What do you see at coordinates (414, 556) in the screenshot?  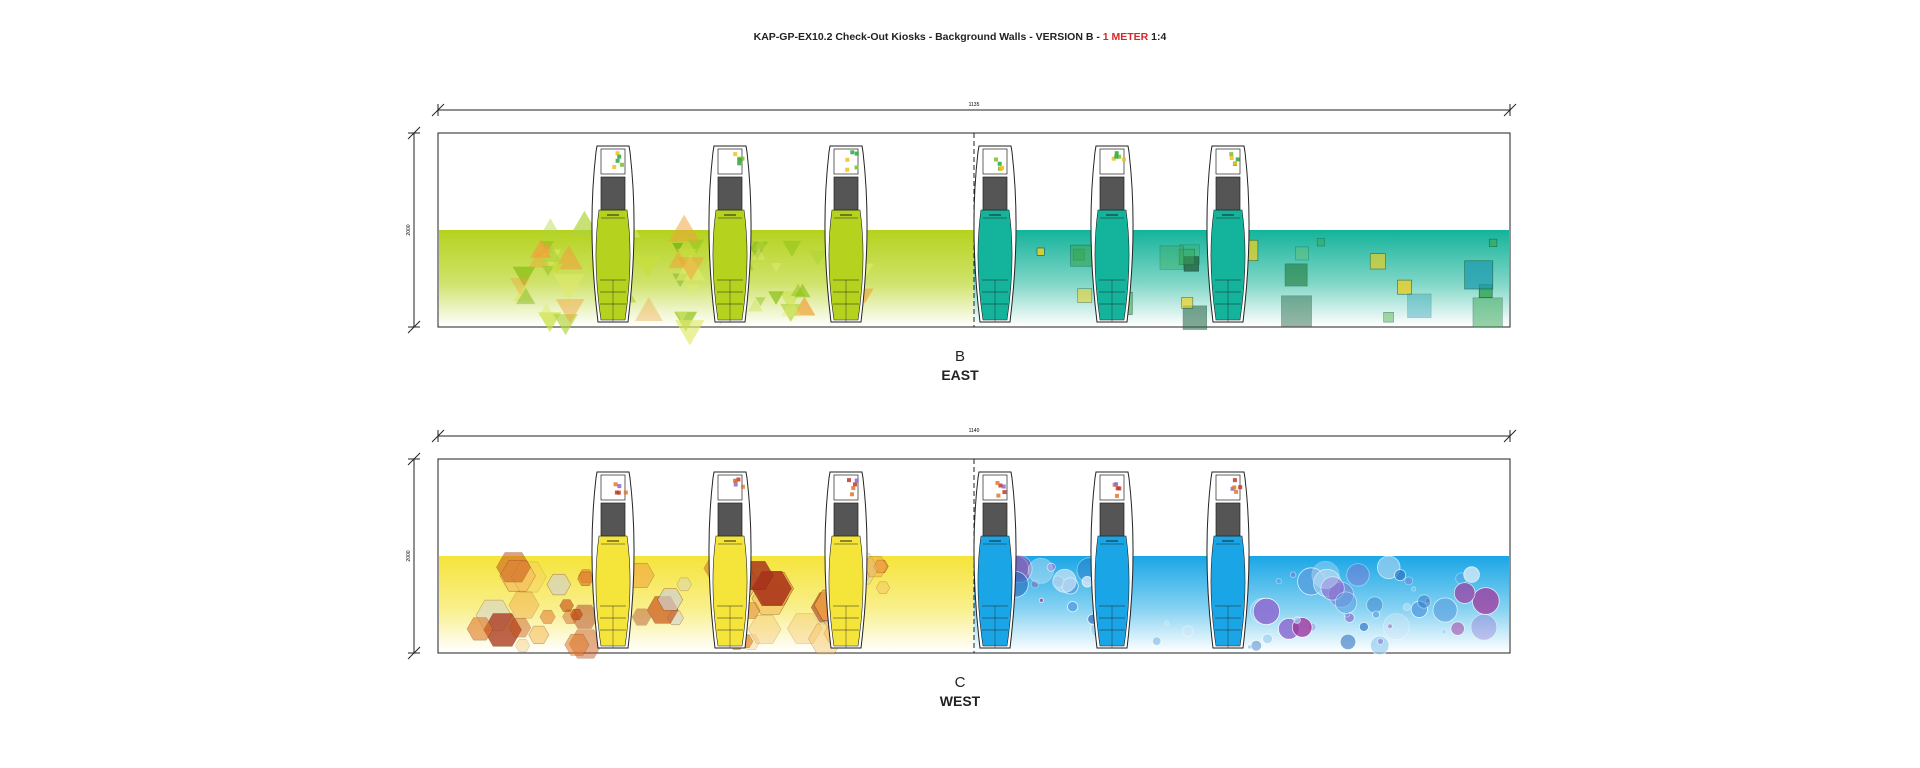 I see `height-dimension` at bounding box center [414, 556].